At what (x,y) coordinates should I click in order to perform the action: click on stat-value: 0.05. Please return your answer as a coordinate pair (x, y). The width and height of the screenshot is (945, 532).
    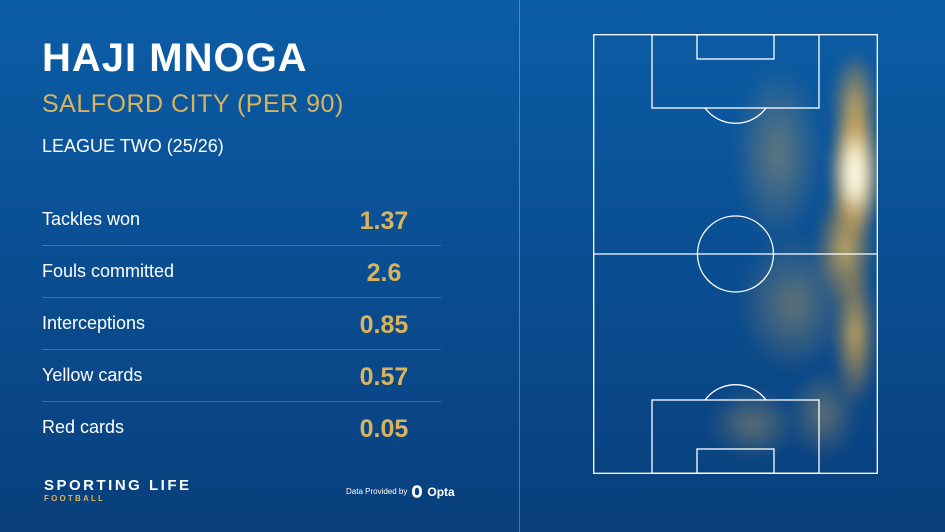
    Looking at the image, I should click on (384, 429).